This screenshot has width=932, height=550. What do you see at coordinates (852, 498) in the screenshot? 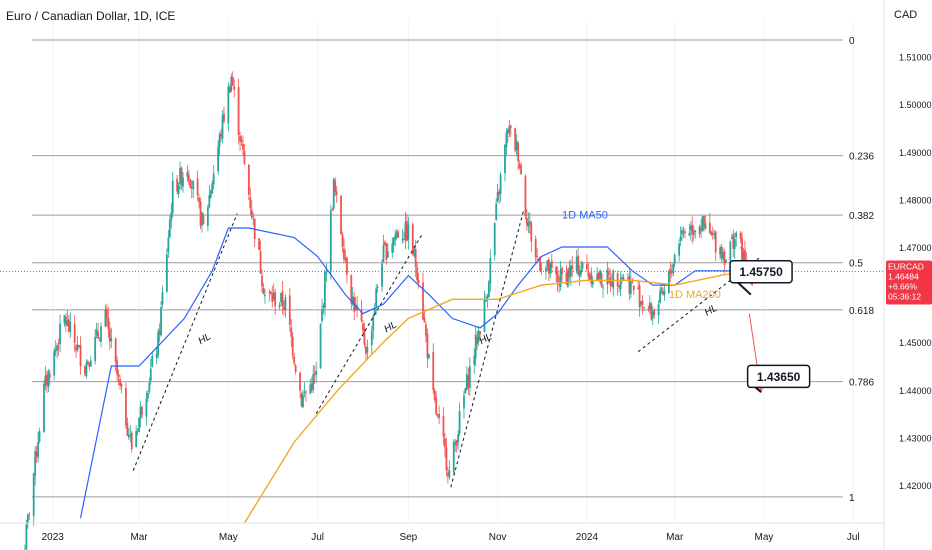
I see `fib-label: 1` at bounding box center [852, 498].